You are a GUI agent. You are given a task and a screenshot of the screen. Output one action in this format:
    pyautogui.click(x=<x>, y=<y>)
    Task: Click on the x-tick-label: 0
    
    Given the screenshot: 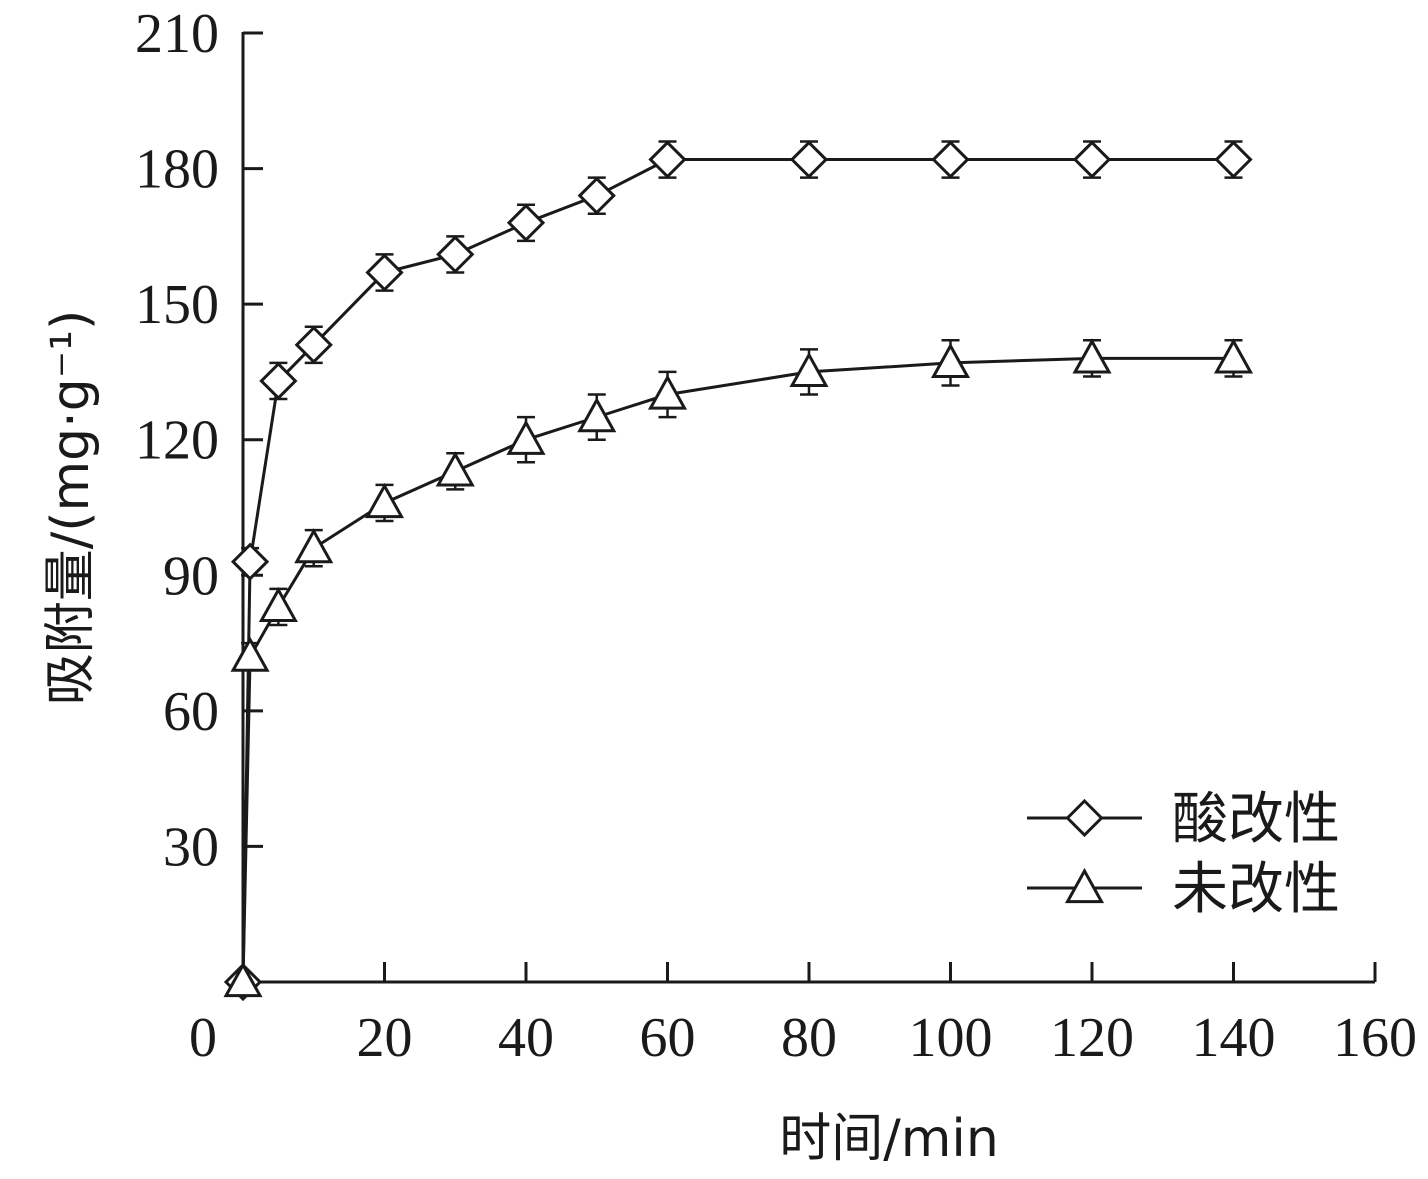 What is the action you would take?
    pyautogui.click(x=203, y=1038)
    